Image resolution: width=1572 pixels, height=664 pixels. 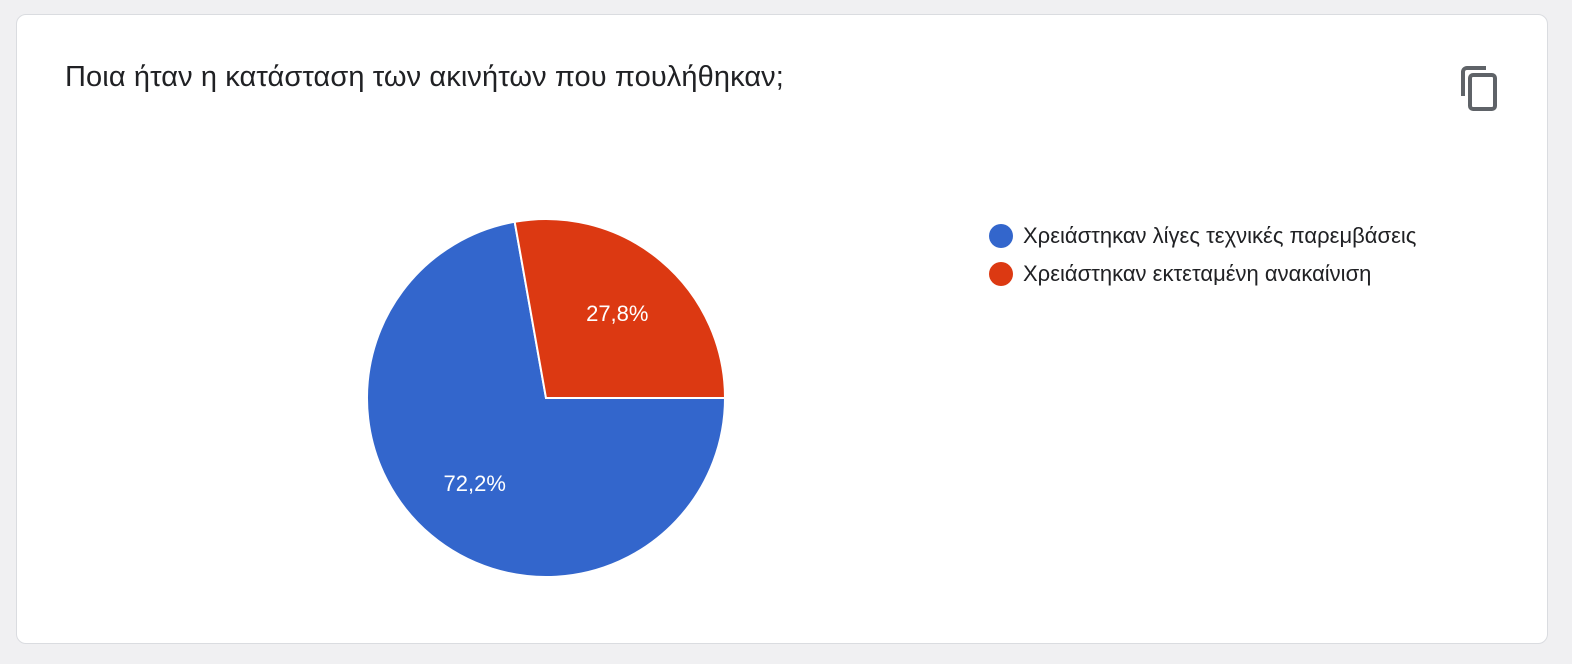 I want to click on pie-slice-label-0: 72,2%, so click(x=475, y=483).